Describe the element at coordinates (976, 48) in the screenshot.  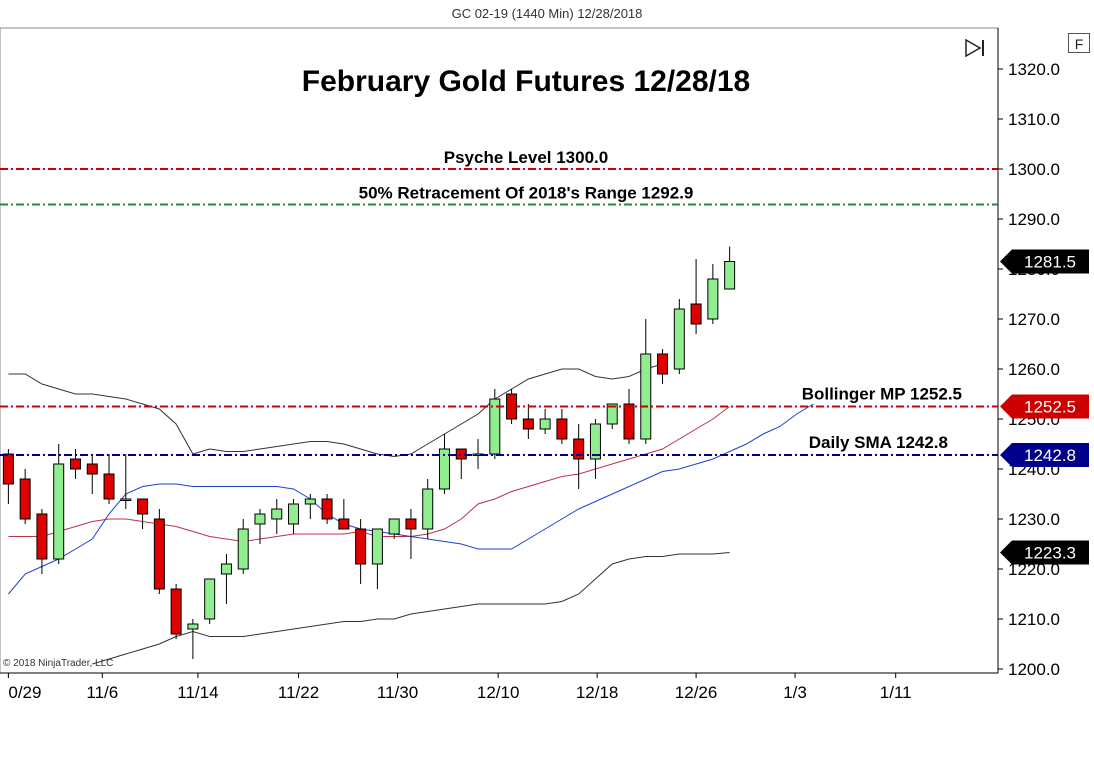
I see `play-end-icon` at that location.